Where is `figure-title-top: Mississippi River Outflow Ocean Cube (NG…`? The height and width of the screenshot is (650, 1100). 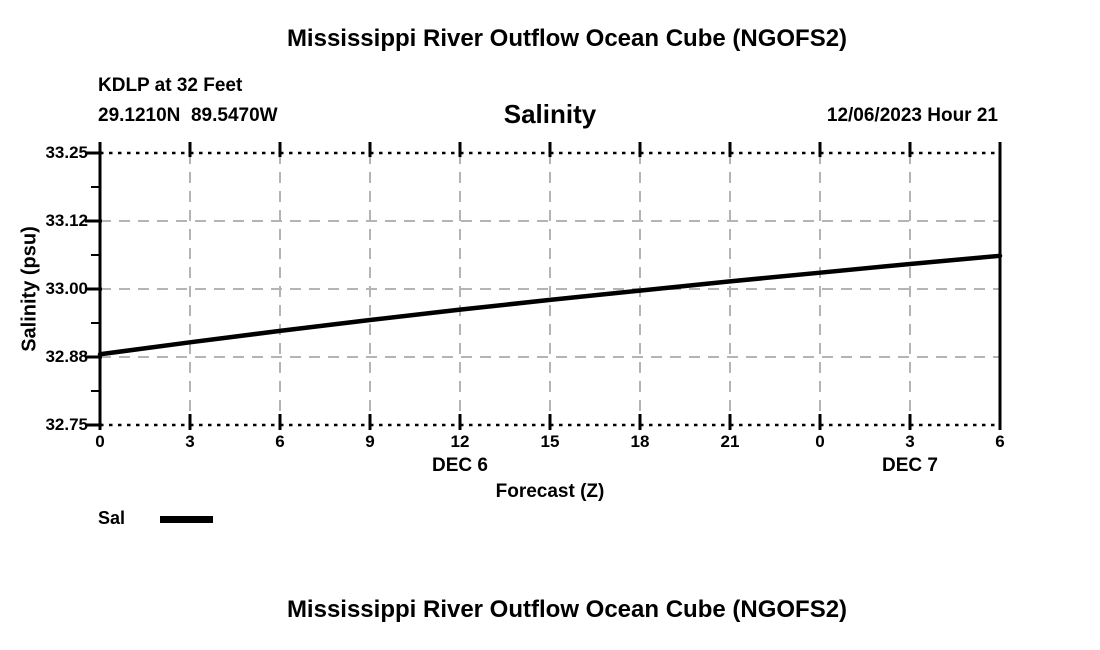 figure-title-top: Mississippi River Outflow Ocean Cube (NG… is located at coordinates (567, 38).